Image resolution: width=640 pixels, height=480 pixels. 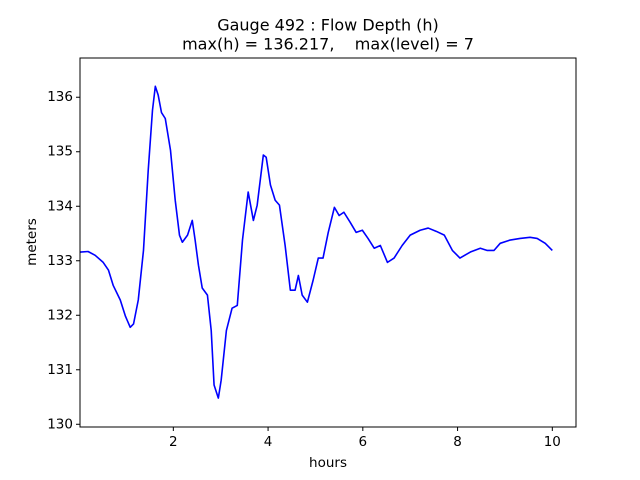 What do you see at coordinates (60, 152) in the screenshot?
I see `y-tick-label: 135` at bounding box center [60, 152].